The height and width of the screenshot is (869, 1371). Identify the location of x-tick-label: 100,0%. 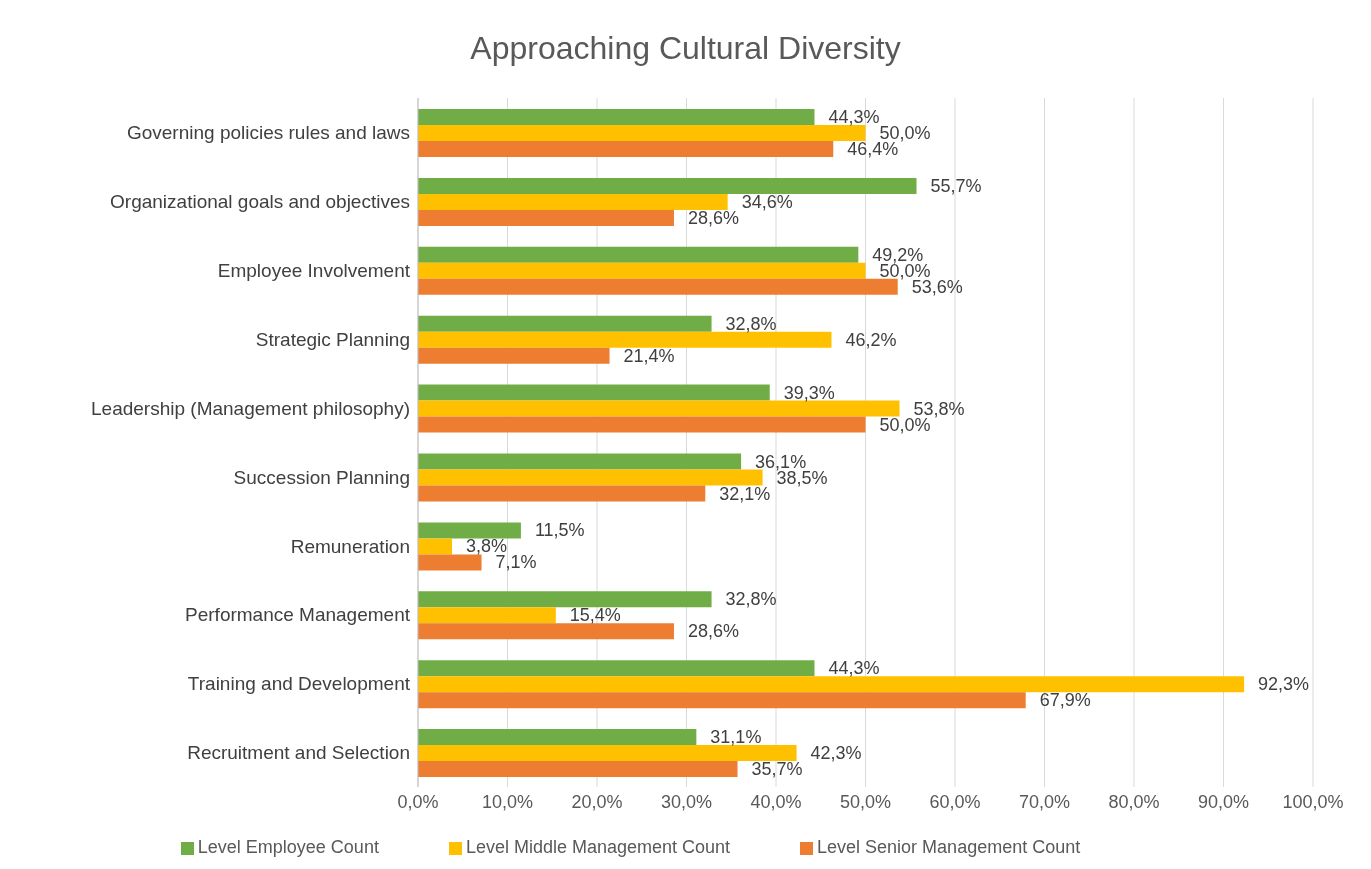
(1313, 801).